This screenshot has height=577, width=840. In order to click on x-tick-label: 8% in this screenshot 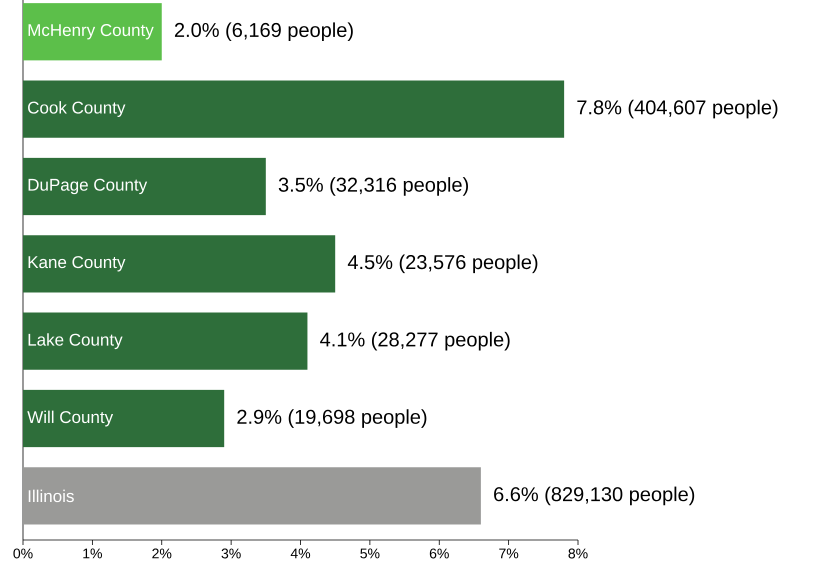, I will do `click(578, 553)`.